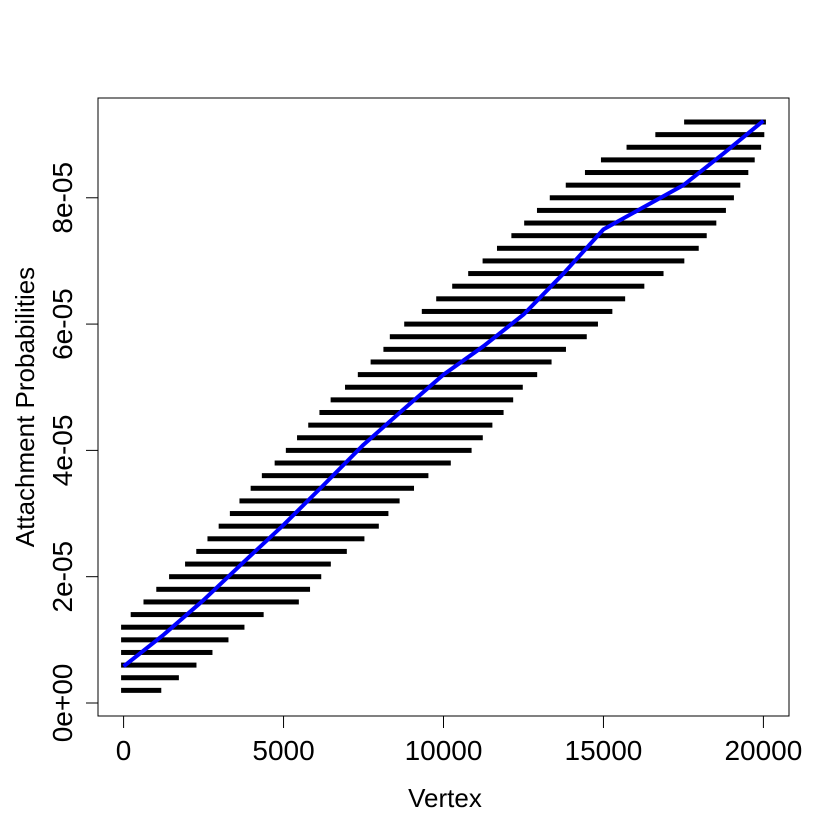  Describe the element at coordinates (444, 750) in the screenshot. I see `x-tick-label: 10000` at that location.